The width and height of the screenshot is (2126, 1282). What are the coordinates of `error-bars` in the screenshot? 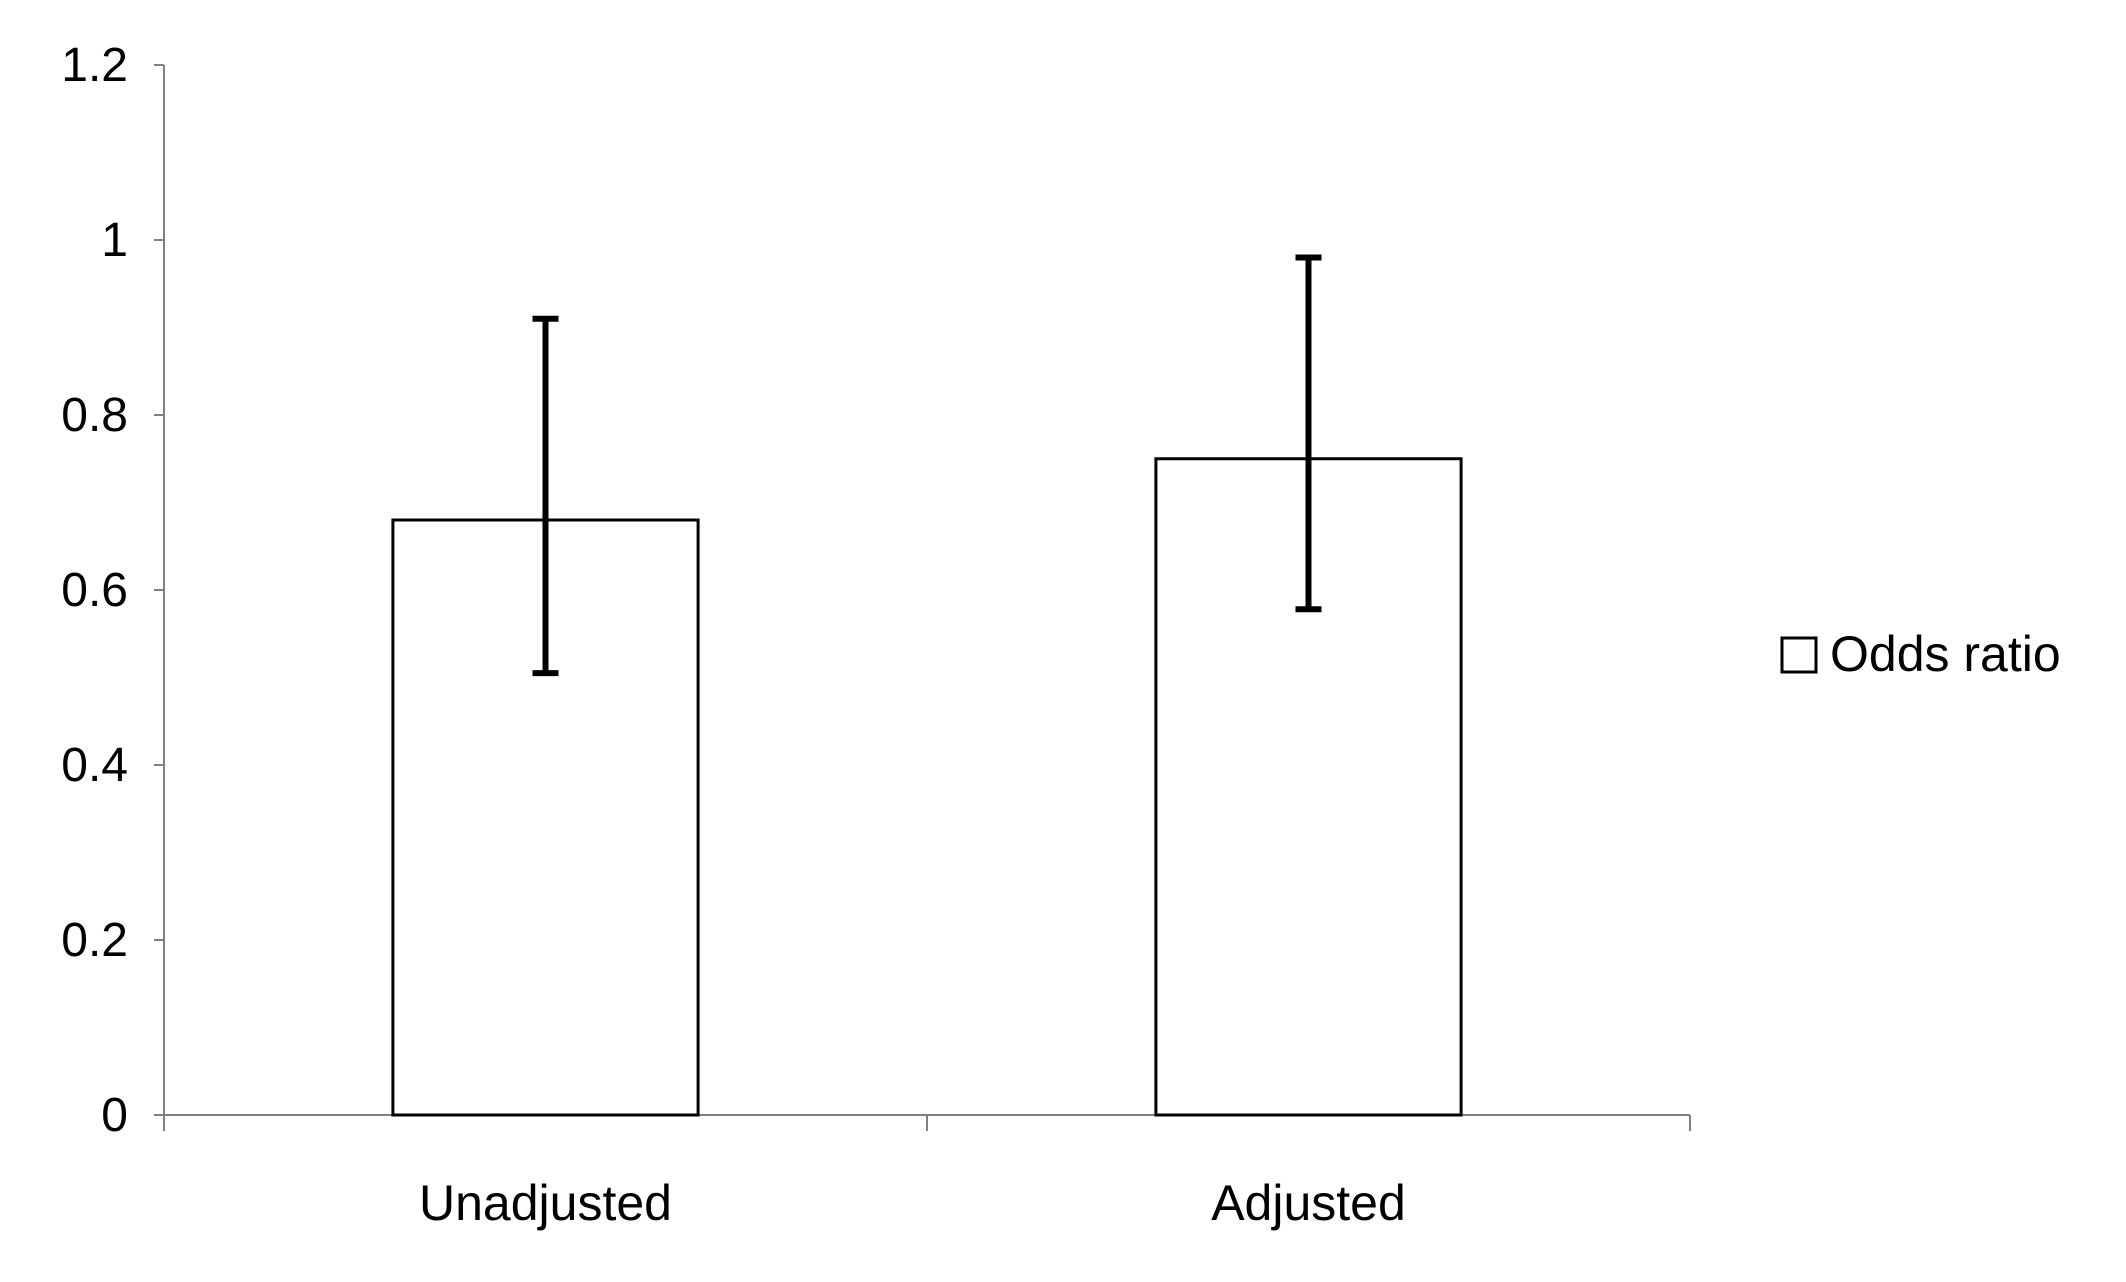 It's located at (927, 465).